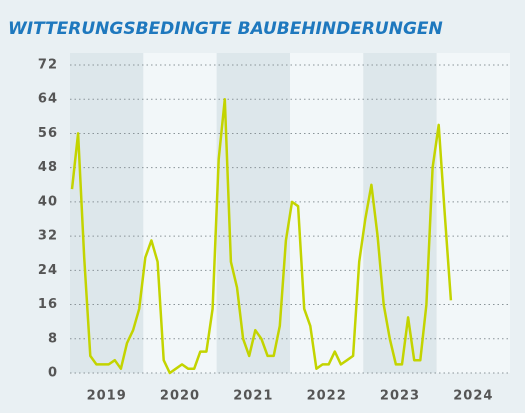  I want to click on y-tick-label: 56, so click(48, 133).